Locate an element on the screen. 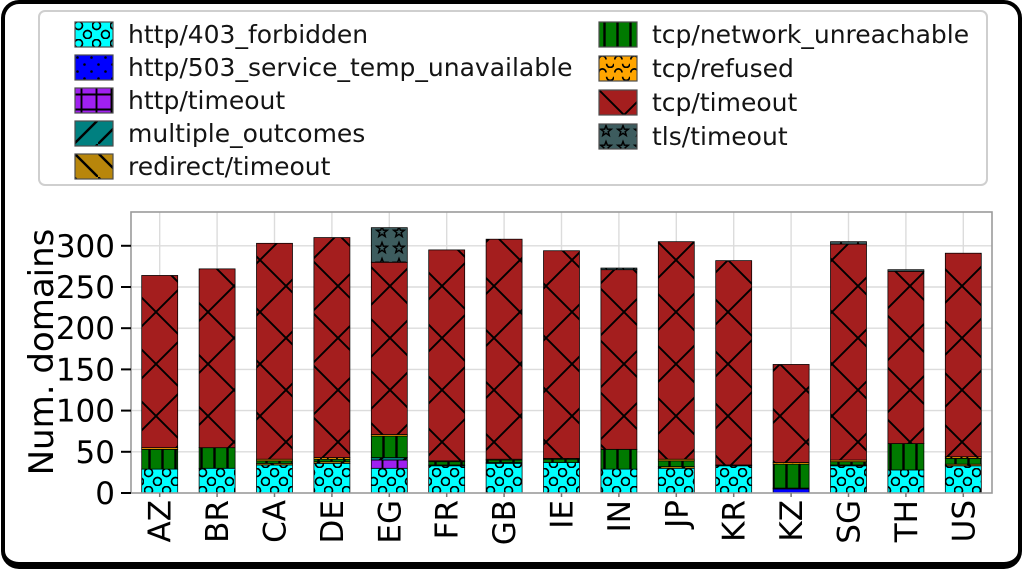  bar-IE is located at coordinates (561, 372).